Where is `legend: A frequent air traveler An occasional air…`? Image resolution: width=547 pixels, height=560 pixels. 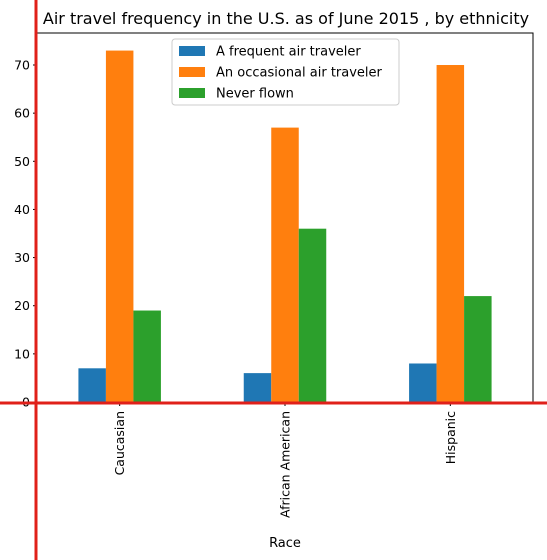 legend: A frequent air traveler An occasional air… is located at coordinates (285, 72).